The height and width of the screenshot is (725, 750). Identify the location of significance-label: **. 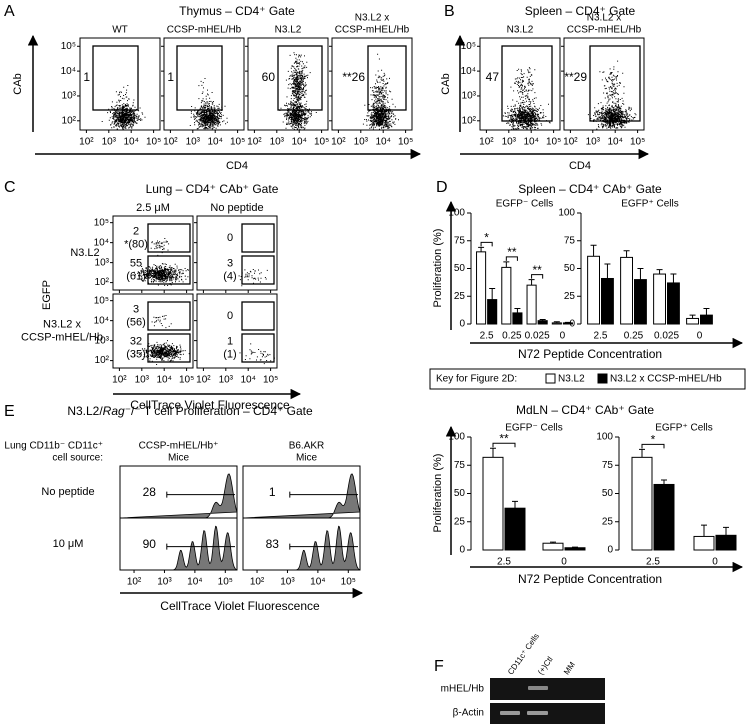
(537, 270).